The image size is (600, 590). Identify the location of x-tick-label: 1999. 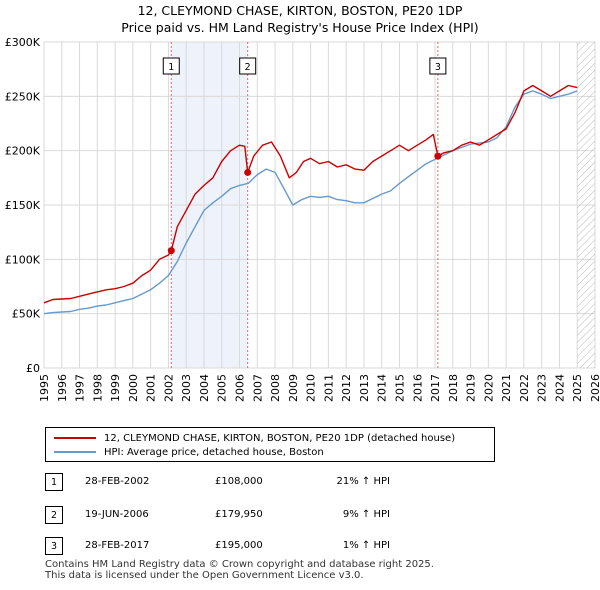
(115, 388).